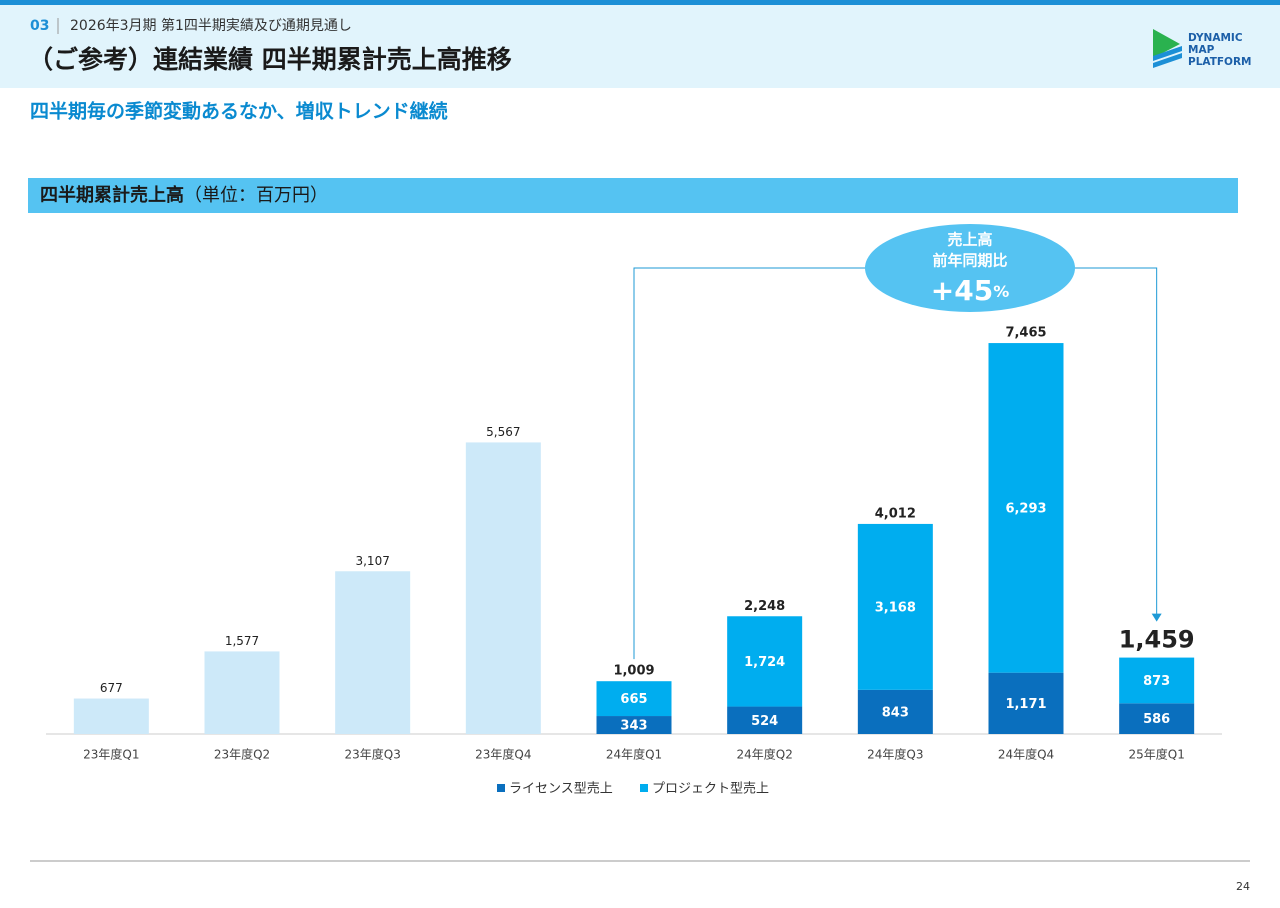  I want to click on logo-text: MAP, so click(1201, 50).